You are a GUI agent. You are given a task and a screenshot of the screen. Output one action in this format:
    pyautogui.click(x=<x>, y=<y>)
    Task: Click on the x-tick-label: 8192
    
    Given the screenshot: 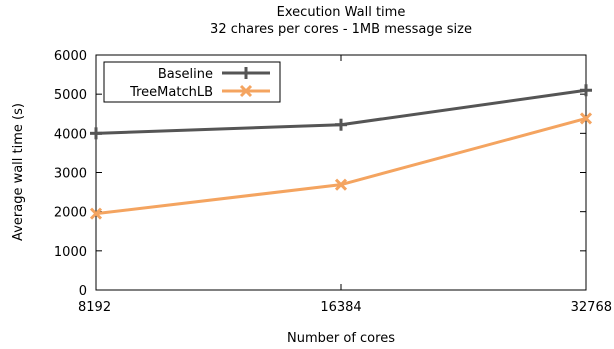 What is the action you would take?
    pyautogui.click(x=94, y=307)
    